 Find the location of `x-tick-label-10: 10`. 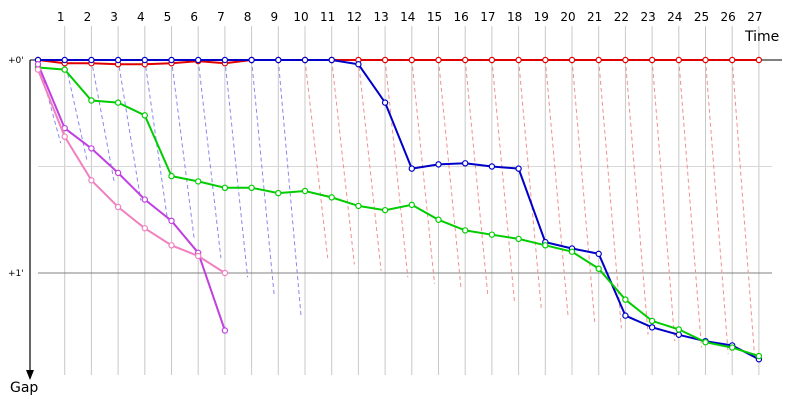

x-tick-label-10: 10 is located at coordinates (300, 17).